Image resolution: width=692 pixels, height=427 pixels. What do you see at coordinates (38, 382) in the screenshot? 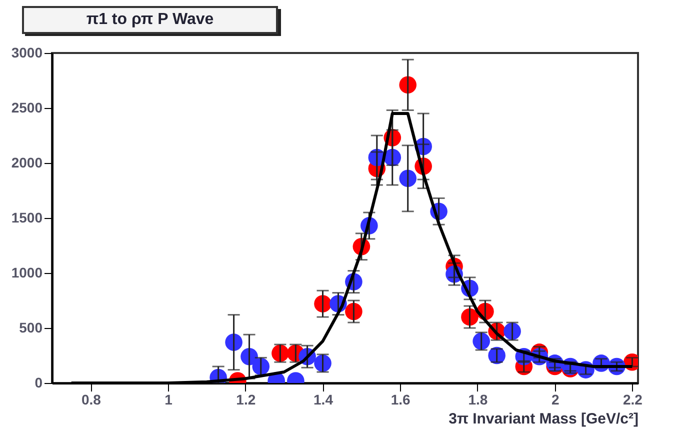
I see `y-tick-label: 0` at bounding box center [38, 382].